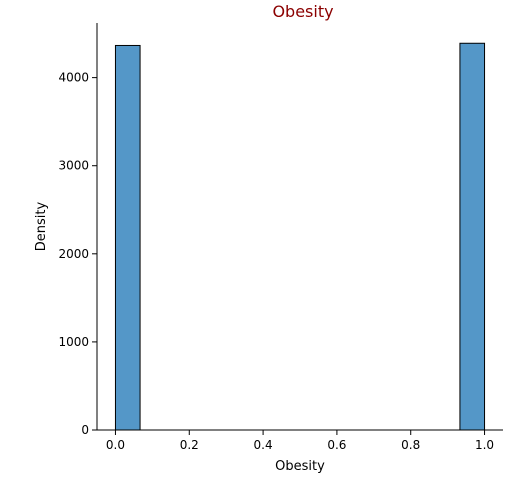  Describe the element at coordinates (41, 226) in the screenshot. I see `y-axis-label: Density` at that location.